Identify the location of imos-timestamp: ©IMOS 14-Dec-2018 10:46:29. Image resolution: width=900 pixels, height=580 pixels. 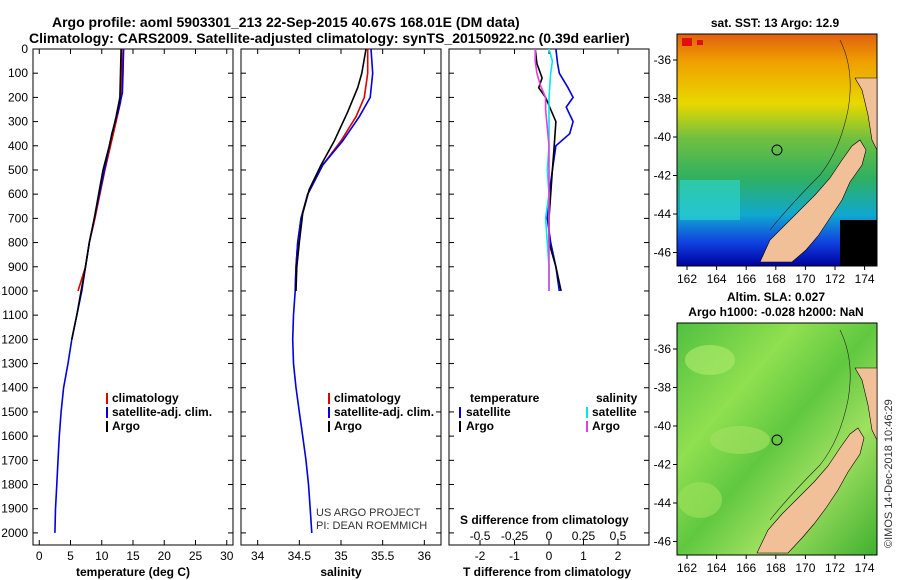
(889, 473).